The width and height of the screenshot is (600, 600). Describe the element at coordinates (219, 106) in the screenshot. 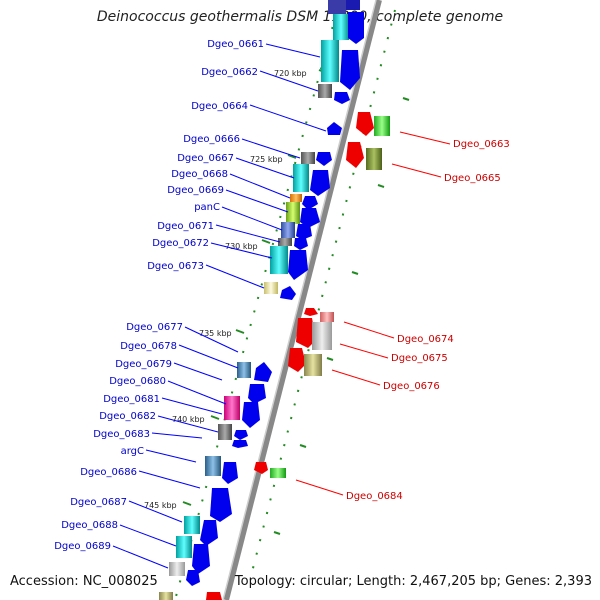

I see `svg-text: Dgeo_0664` at that location.